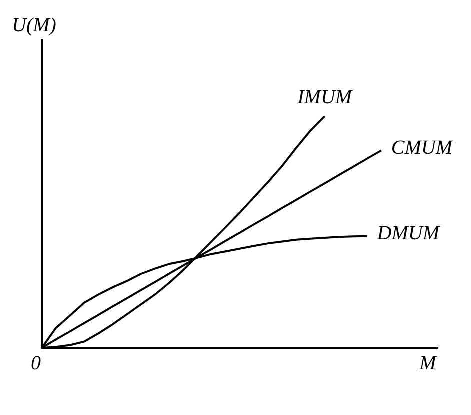  Describe the element at coordinates (36, 363) in the screenshot. I see `text: 0` at that location.